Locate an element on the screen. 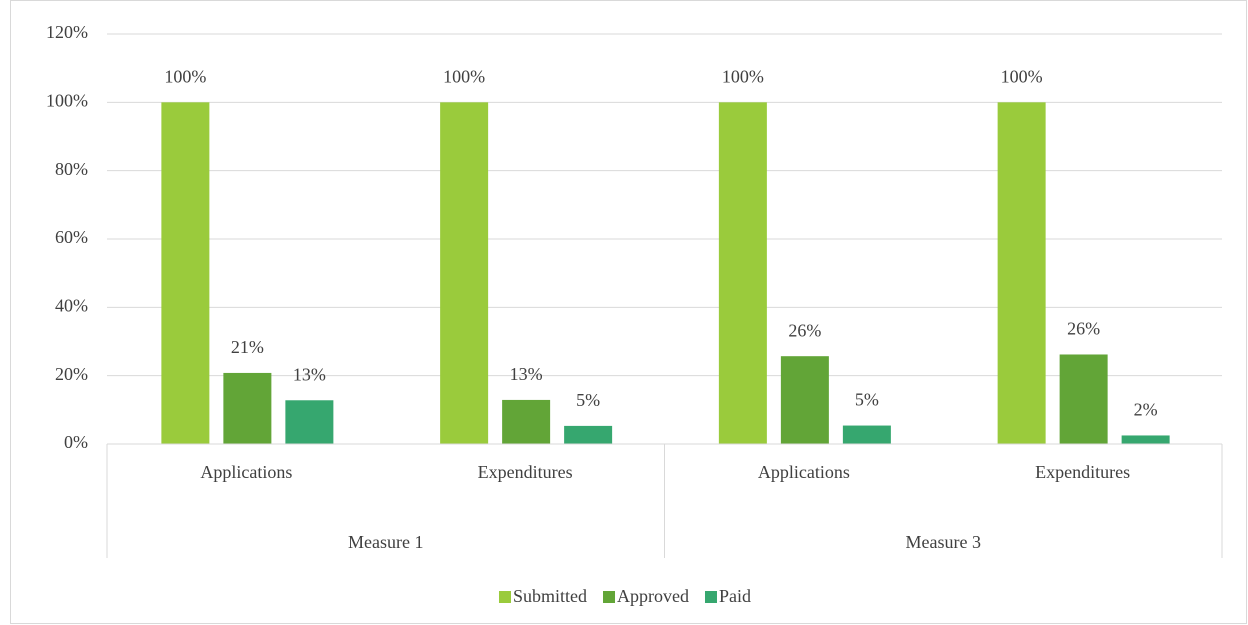  y-tick-label: 60% is located at coordinates (71, 237).